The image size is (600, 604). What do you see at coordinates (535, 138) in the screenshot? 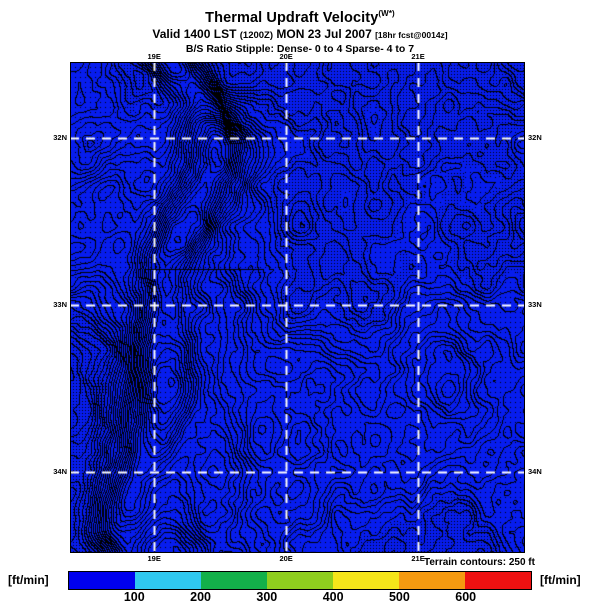
I see `y-axis-tick-right-32N: 32N` at bounding box center [535, 138].